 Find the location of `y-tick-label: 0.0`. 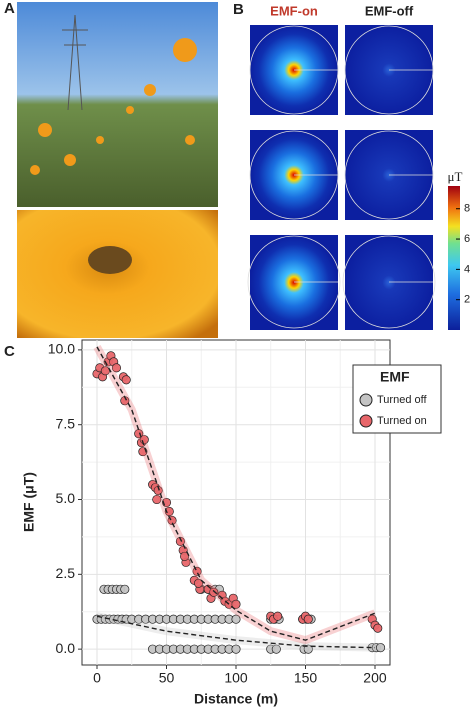

y-tick-label: 0.0 is located at coordinates (66, 648).